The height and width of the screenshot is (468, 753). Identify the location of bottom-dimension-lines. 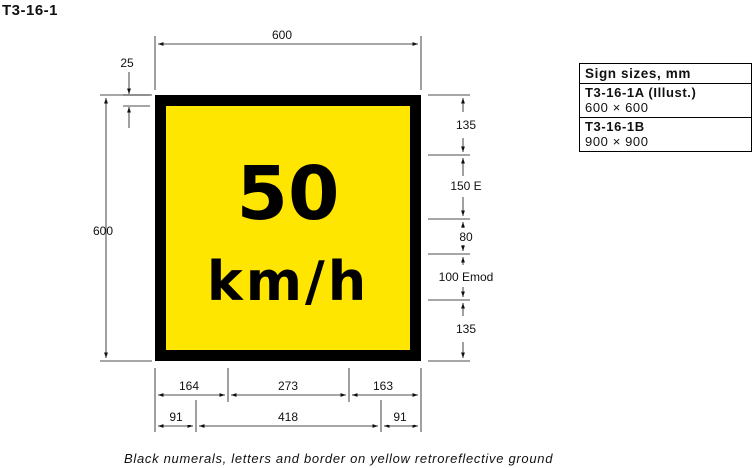
(288, 400).